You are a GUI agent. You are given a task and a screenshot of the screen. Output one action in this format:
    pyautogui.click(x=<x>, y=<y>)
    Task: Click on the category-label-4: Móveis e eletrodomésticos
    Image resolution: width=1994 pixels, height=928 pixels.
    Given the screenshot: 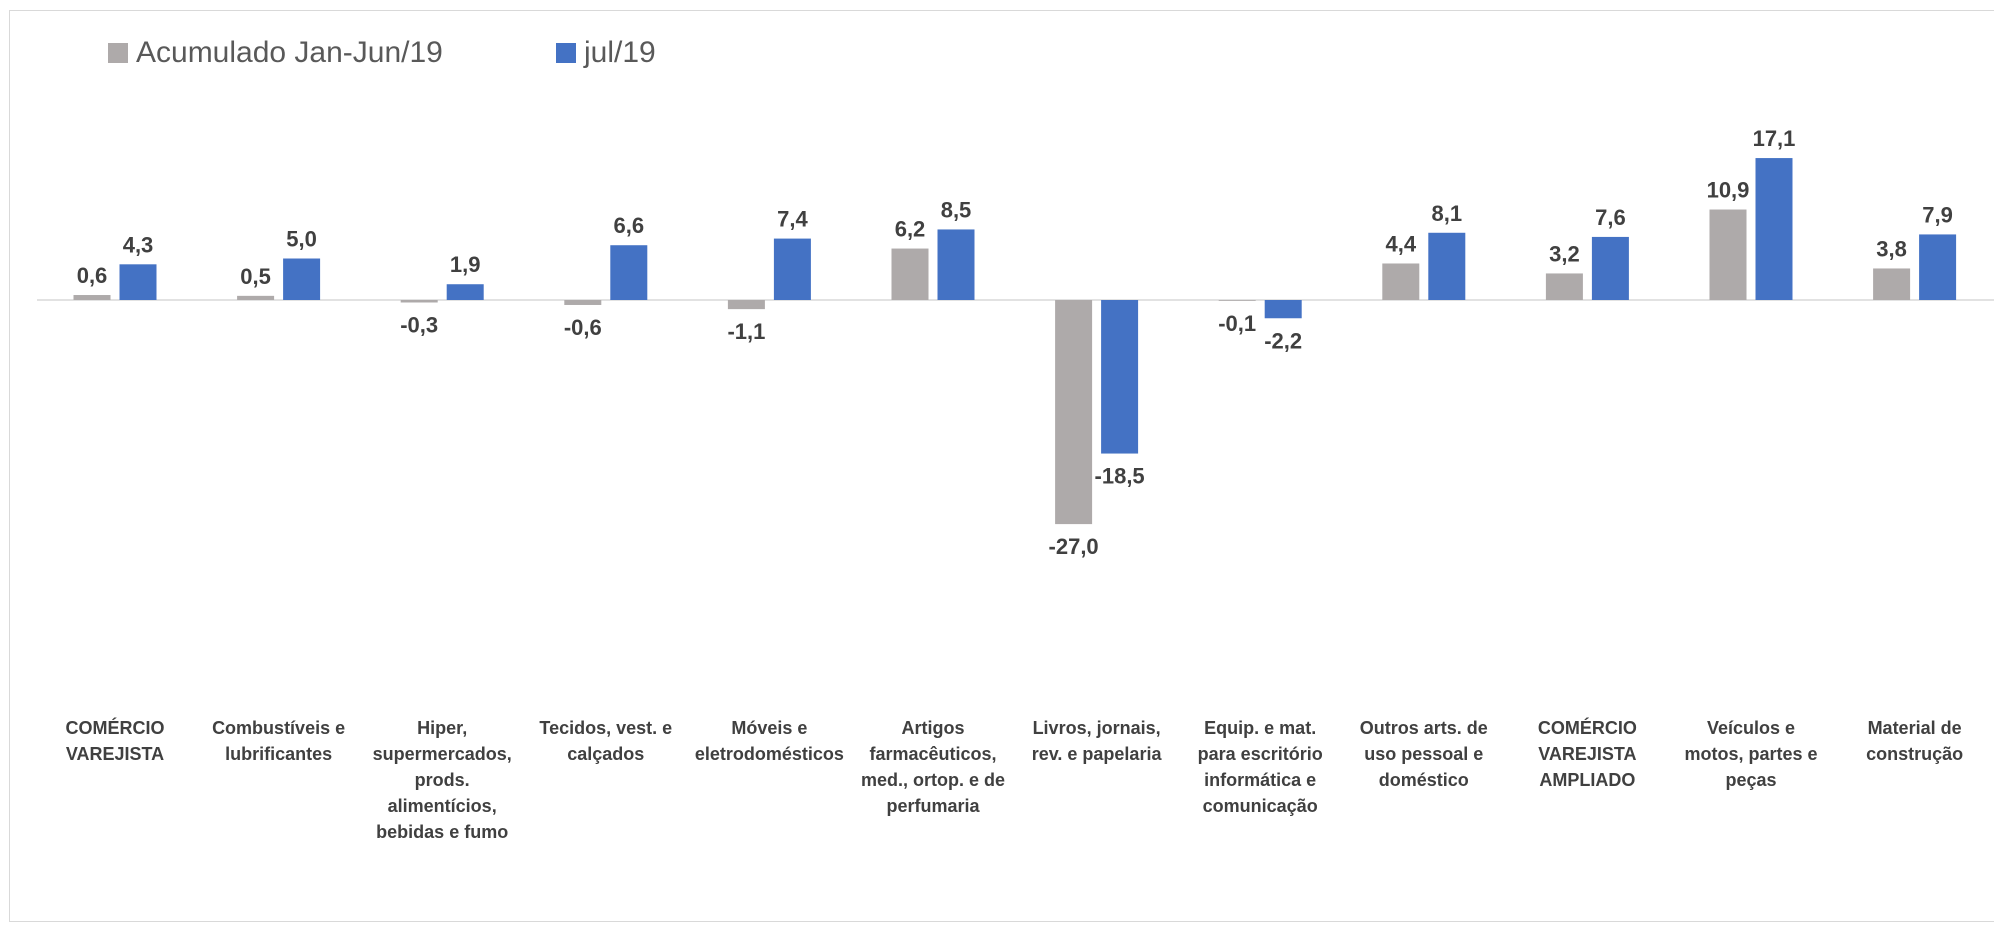 What is the action you would take?
    pyautogui.click(x=769, y=741)
    